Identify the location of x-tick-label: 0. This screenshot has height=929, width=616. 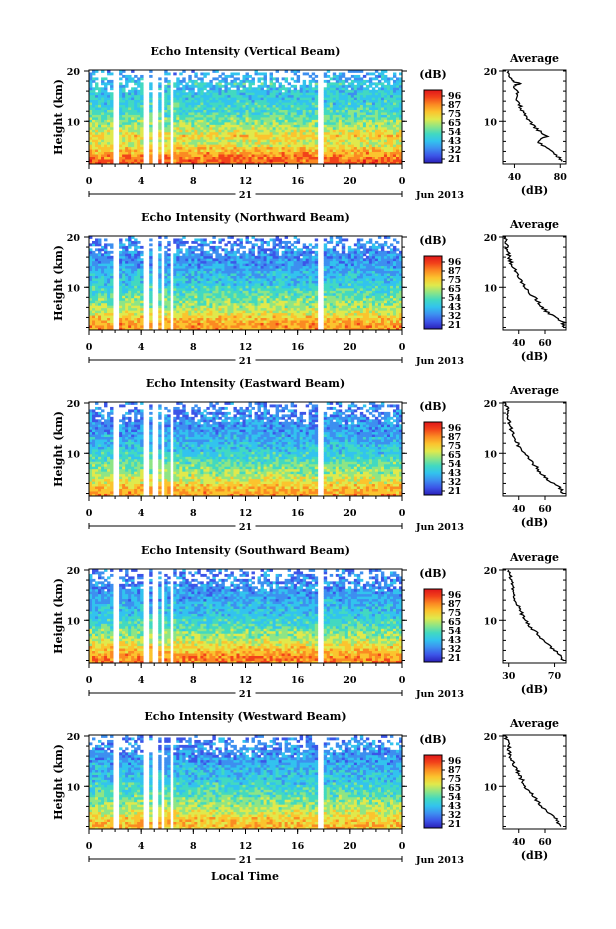
(402, 181).